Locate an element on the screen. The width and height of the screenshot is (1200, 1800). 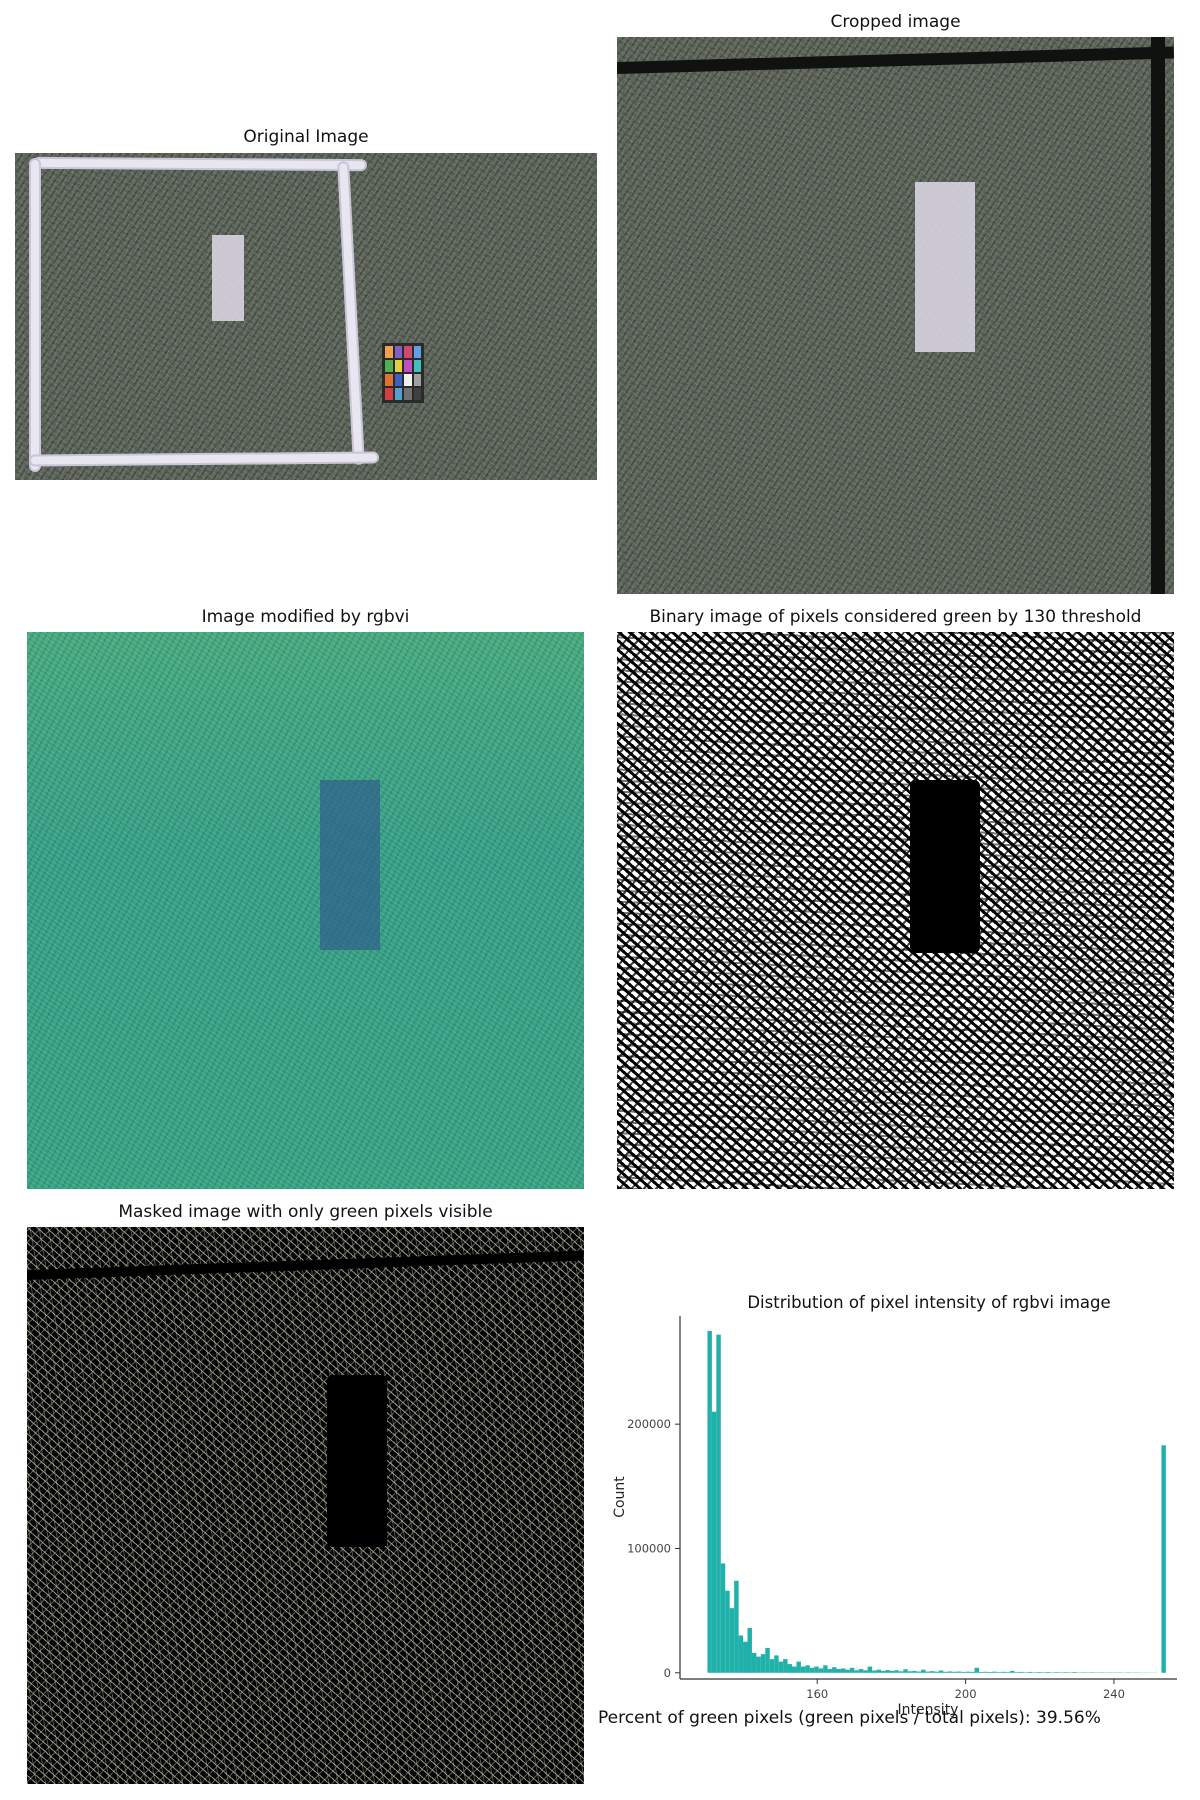
axis-ticks: 160 200 240 0 100000 200000 is located at coordinates (876, 1559).